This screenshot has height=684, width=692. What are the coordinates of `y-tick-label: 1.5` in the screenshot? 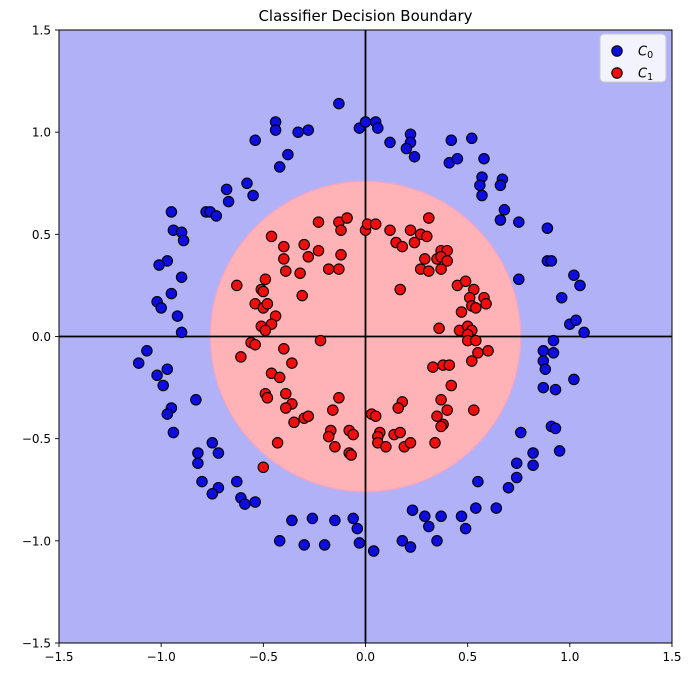 It's located at (41, 31).